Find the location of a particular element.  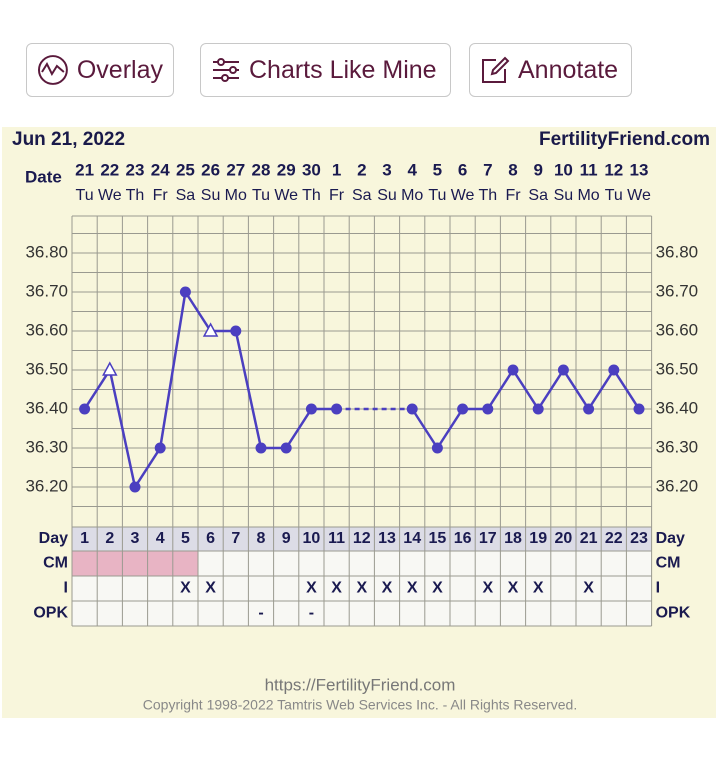

row-label: CM is located at coordinates (55, 563).